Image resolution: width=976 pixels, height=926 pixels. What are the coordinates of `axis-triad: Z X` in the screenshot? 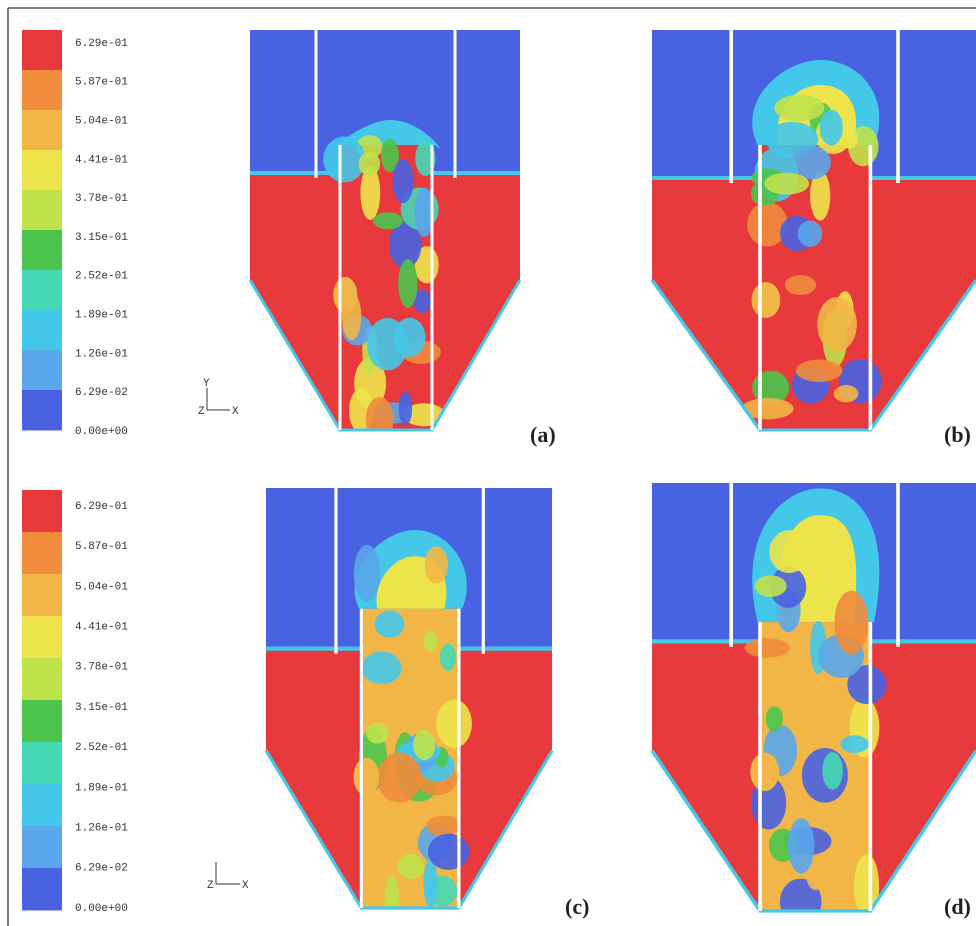 It's located at (228, 877).